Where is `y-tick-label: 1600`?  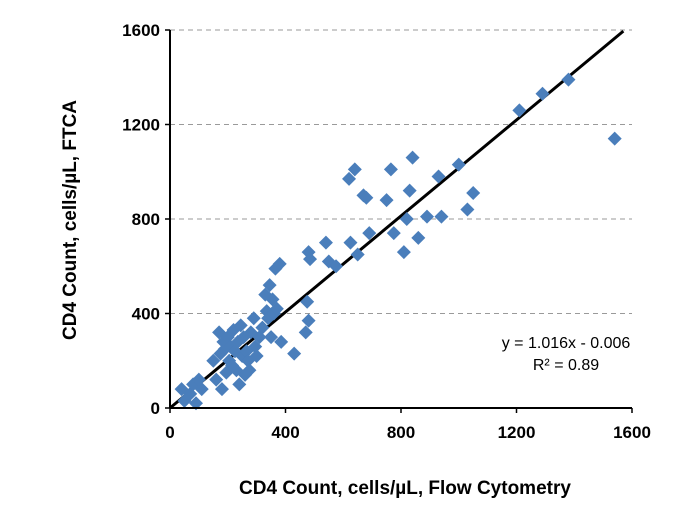 y-tick-label: 1600 is located at coordinates (141, 30).